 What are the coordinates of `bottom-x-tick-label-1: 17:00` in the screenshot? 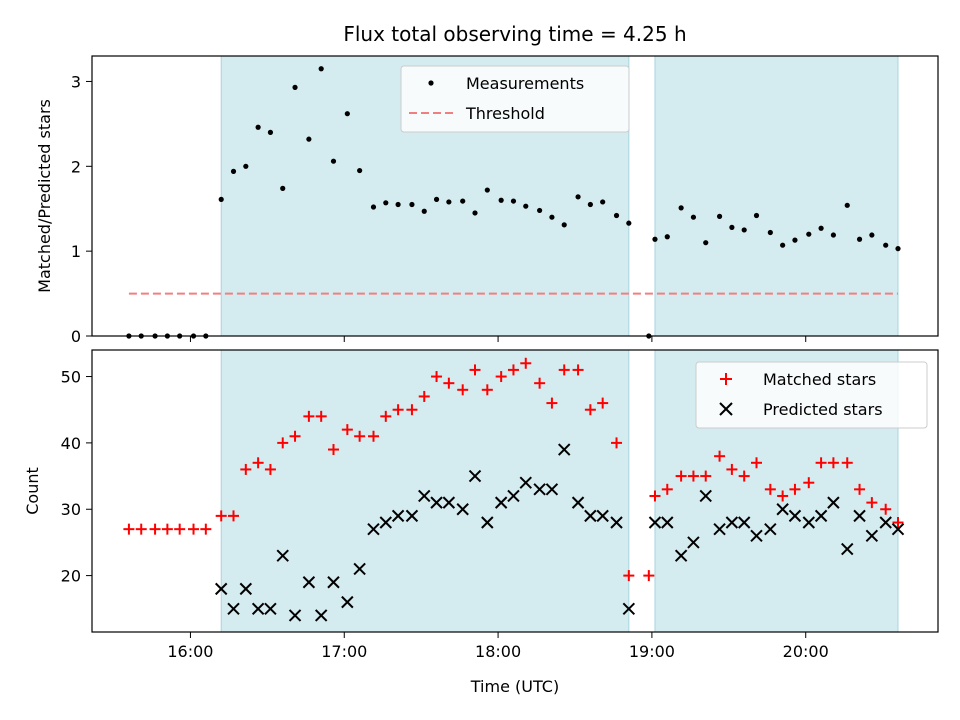 It's located at (344, 651).